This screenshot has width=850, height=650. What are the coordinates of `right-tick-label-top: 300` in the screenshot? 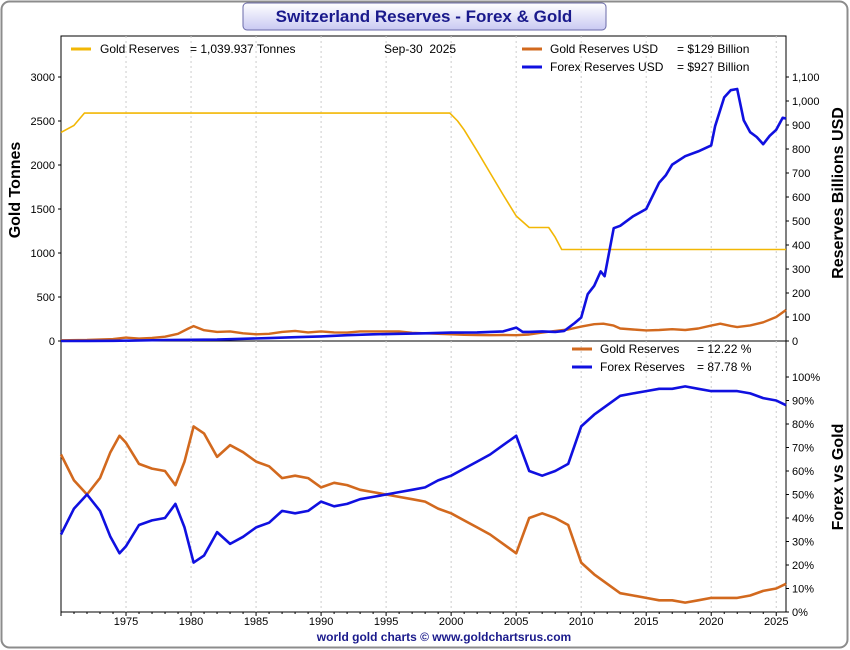 It's located at (801, 270).